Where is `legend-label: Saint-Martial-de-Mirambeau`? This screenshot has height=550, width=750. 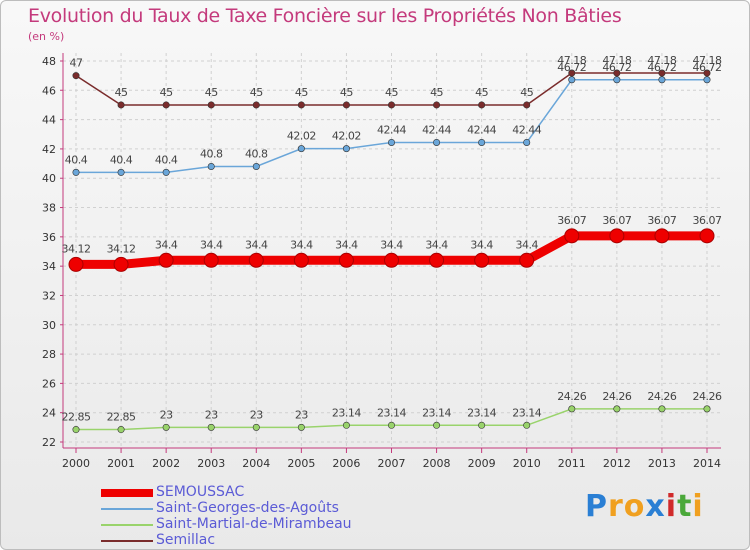 legend-label: Saint-Martial-de-Mirambeau is located at coordinates (254, 524).